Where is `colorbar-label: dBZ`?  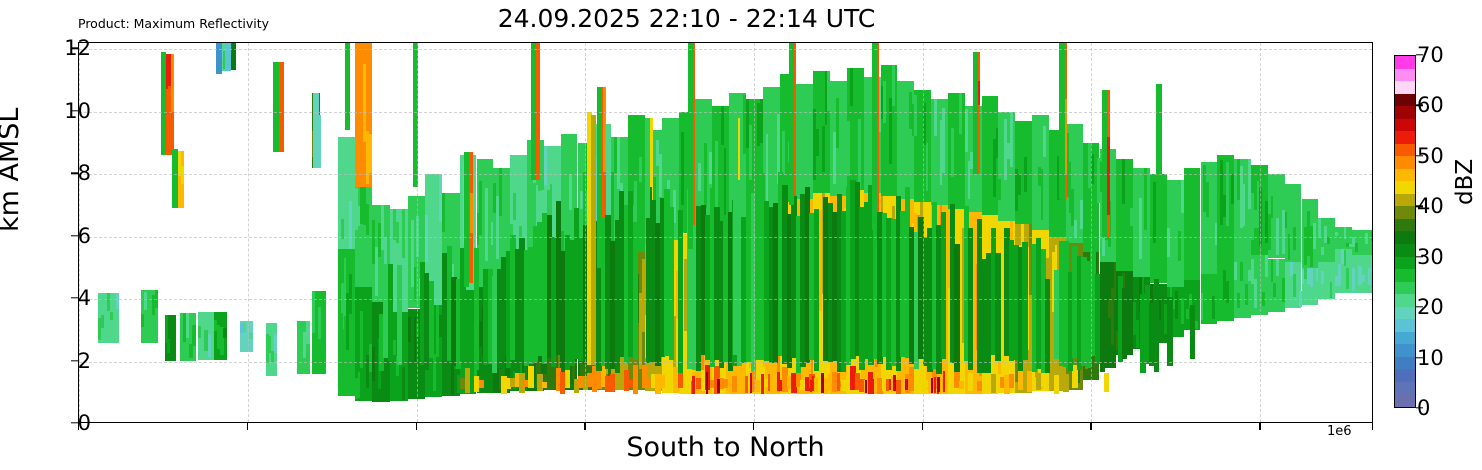
colorbar-label: dBZ is located at coordinates (1465, 181).